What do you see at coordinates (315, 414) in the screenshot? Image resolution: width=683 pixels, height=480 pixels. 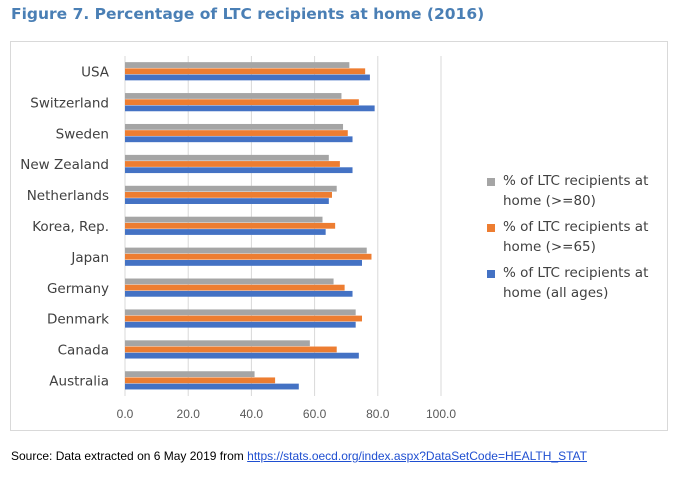 I see `x-tick-label: 60.0` at bounding box center [315, 414].